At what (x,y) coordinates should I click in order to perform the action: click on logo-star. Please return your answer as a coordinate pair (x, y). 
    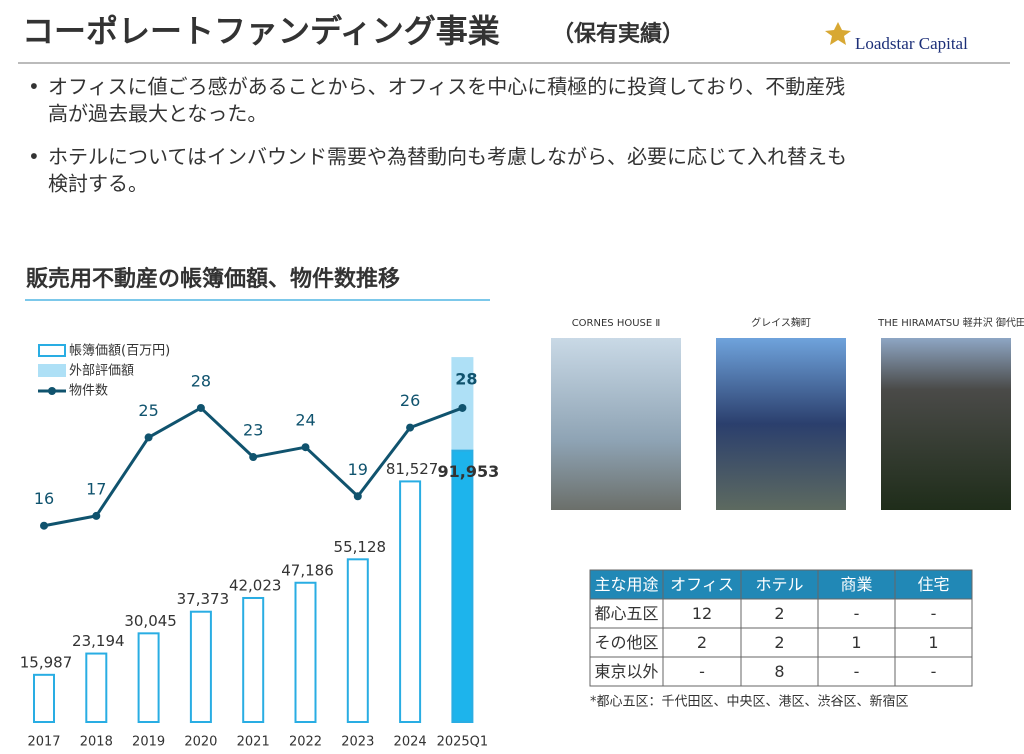
    Looking at the image, I should click on (838, 33).